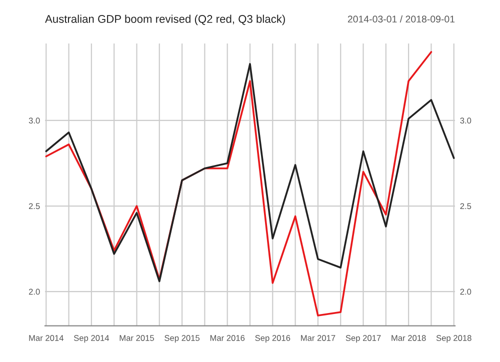 This screenshot has width=500, height=362. I want to click on y2-tick-label: 3.0, so click(466, 121).